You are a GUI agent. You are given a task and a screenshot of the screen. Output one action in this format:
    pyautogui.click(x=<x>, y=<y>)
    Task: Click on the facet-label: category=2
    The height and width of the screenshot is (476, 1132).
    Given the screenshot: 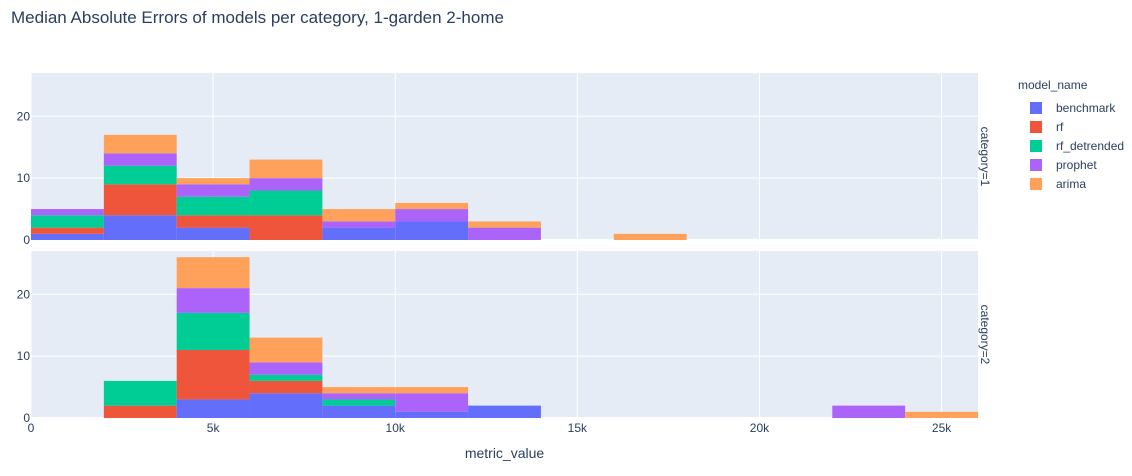 What is the action you would take?
    pyautogui.click(x=985, y=335)
    